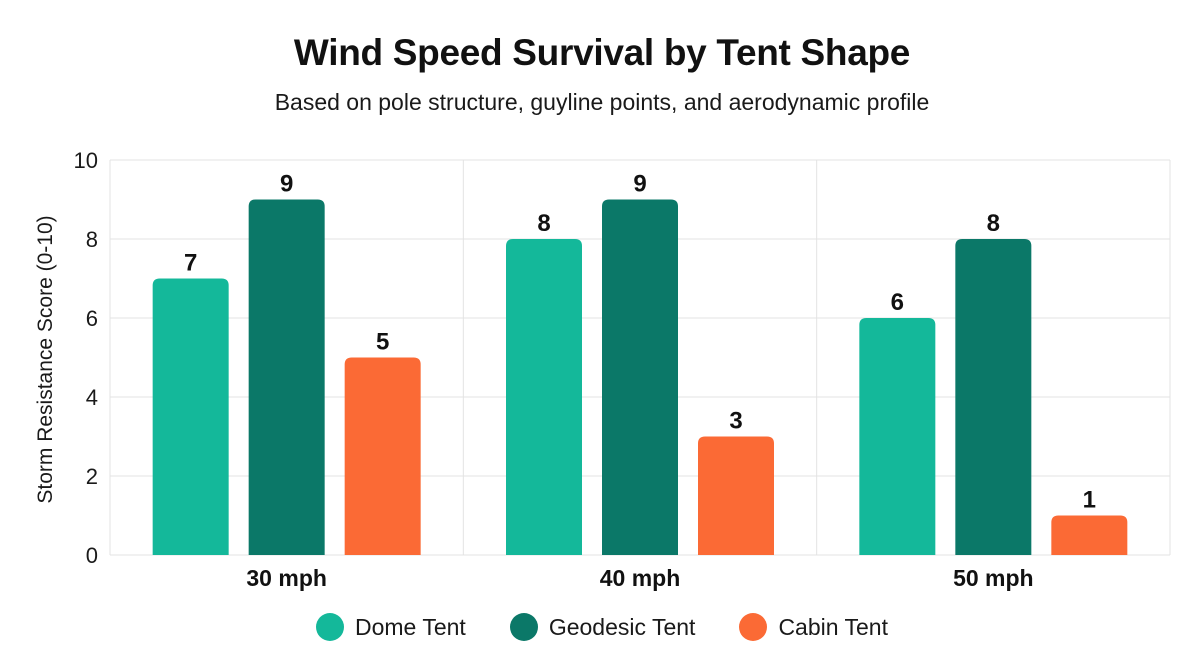 Image resolution: width=1204 pixels, height=672 pixels. What do you see at coordinates (833, 626) in the screenshot?
I see `legend-label: Cabin Tent` at bounding box center [833, 626].